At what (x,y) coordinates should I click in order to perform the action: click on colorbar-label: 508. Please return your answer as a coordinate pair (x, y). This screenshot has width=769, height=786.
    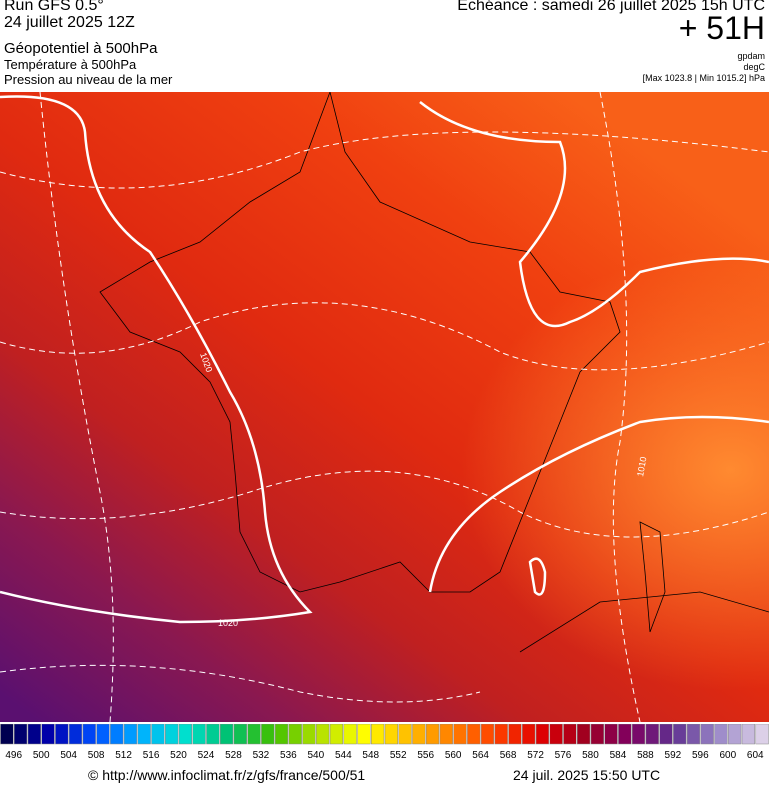
    Looking at the image, I should click on (96, 755).